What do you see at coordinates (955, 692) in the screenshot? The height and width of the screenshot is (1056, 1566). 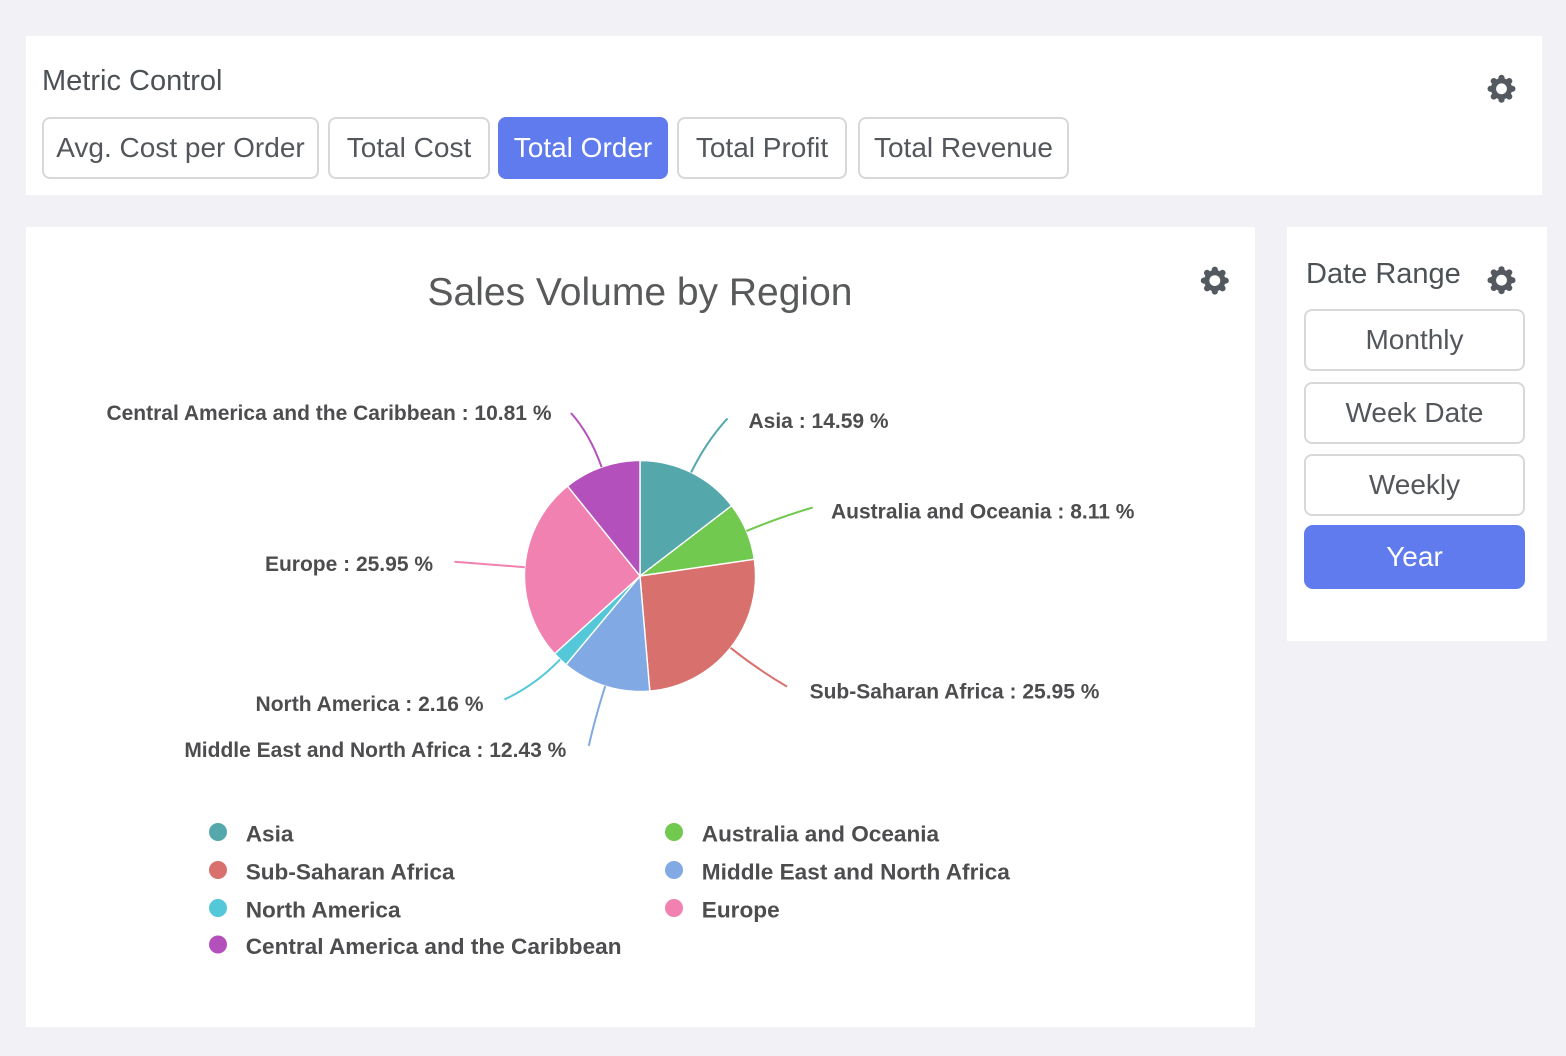 I see `svg-text: Sub-Saharan Africa : 25.95 %` at bounding box center [955, 692].